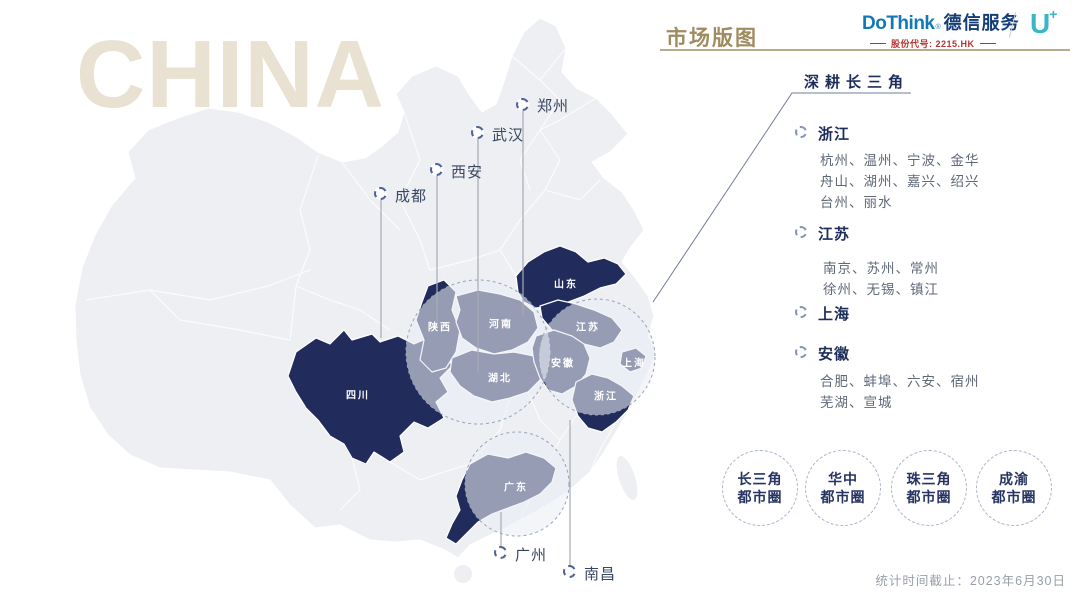 The height and width of the screenshot is (608, 1080). Describe the element at coordinates (942, 29) in the screenshot. I see `company-logo: DoThink ® 德信服务 股份代号: 2215.HK` at that location.